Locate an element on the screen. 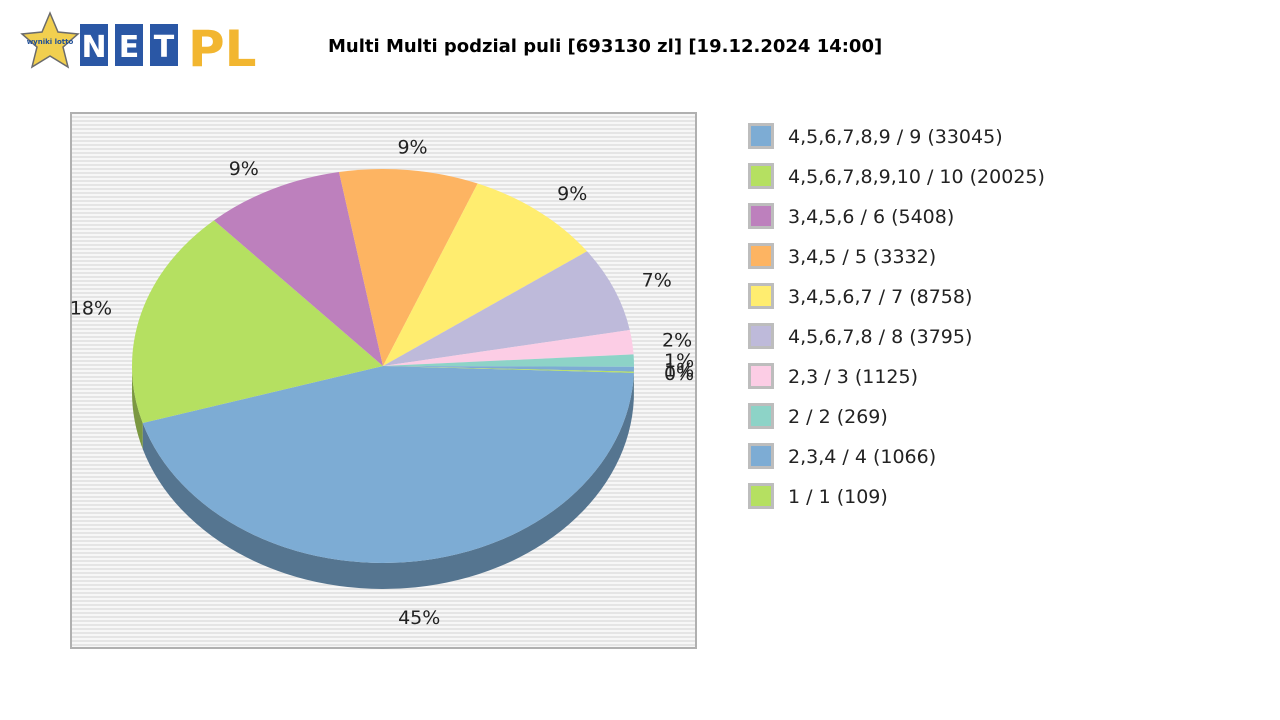 The width and height of the screenshot is (1280, 720). legend-item: 3,4,5 / 5 (3332) is located at coordinates (896, 262).